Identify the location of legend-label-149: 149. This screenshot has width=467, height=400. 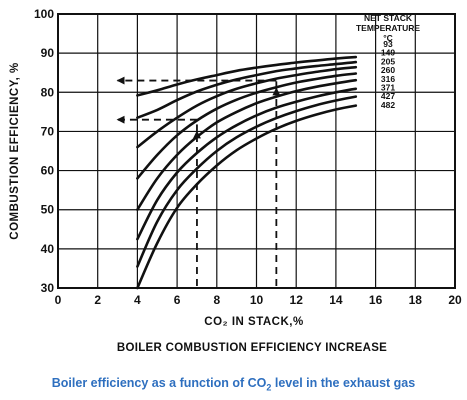
(388, 53).